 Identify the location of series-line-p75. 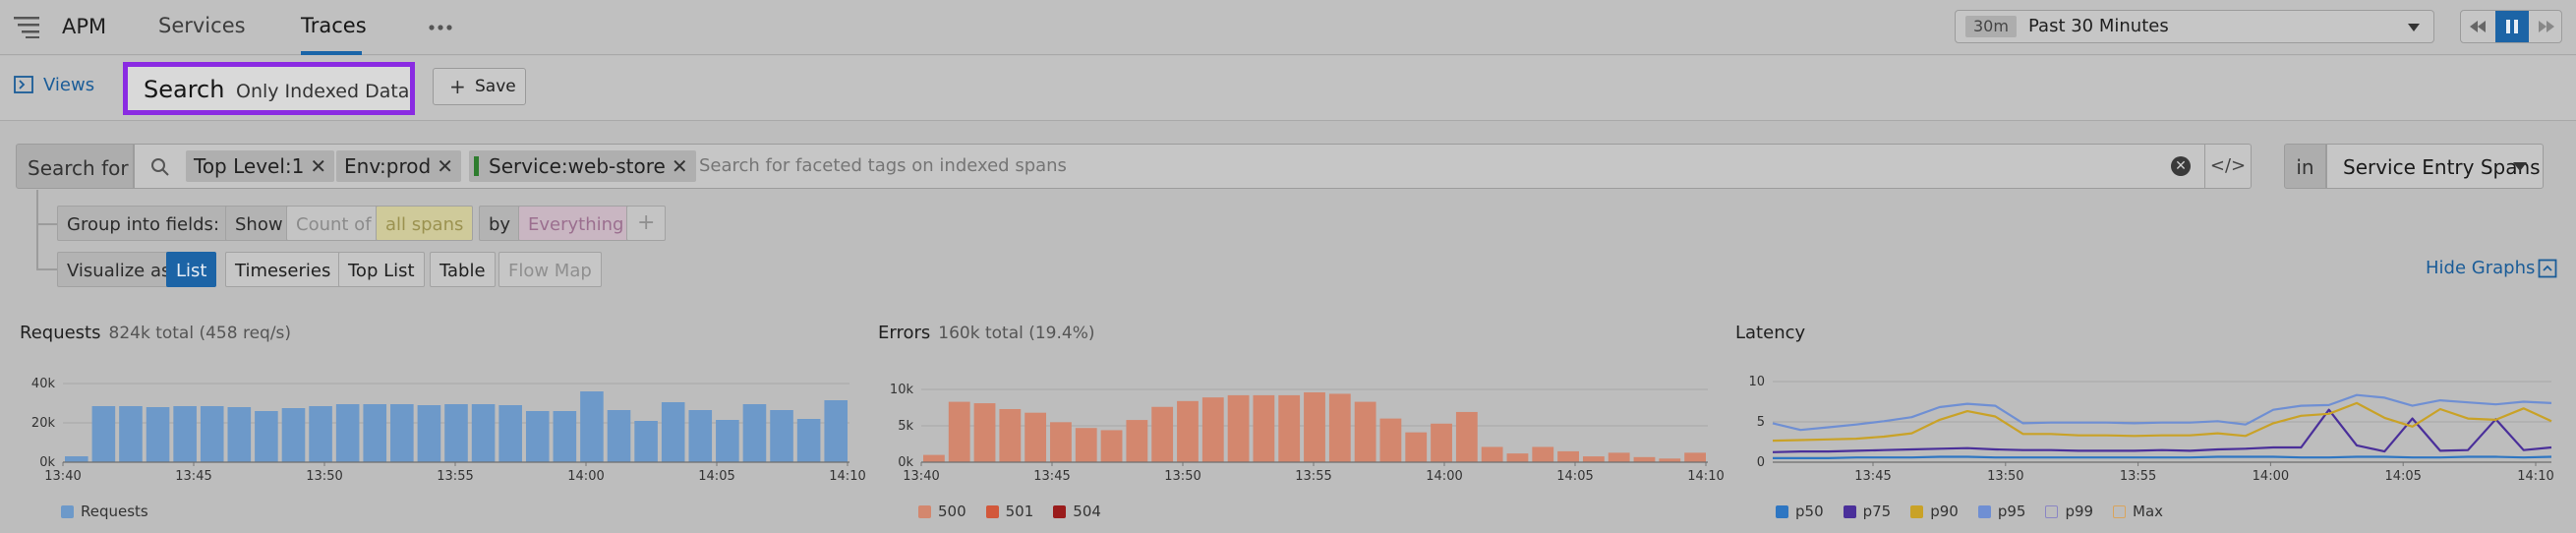
(2162, 430).